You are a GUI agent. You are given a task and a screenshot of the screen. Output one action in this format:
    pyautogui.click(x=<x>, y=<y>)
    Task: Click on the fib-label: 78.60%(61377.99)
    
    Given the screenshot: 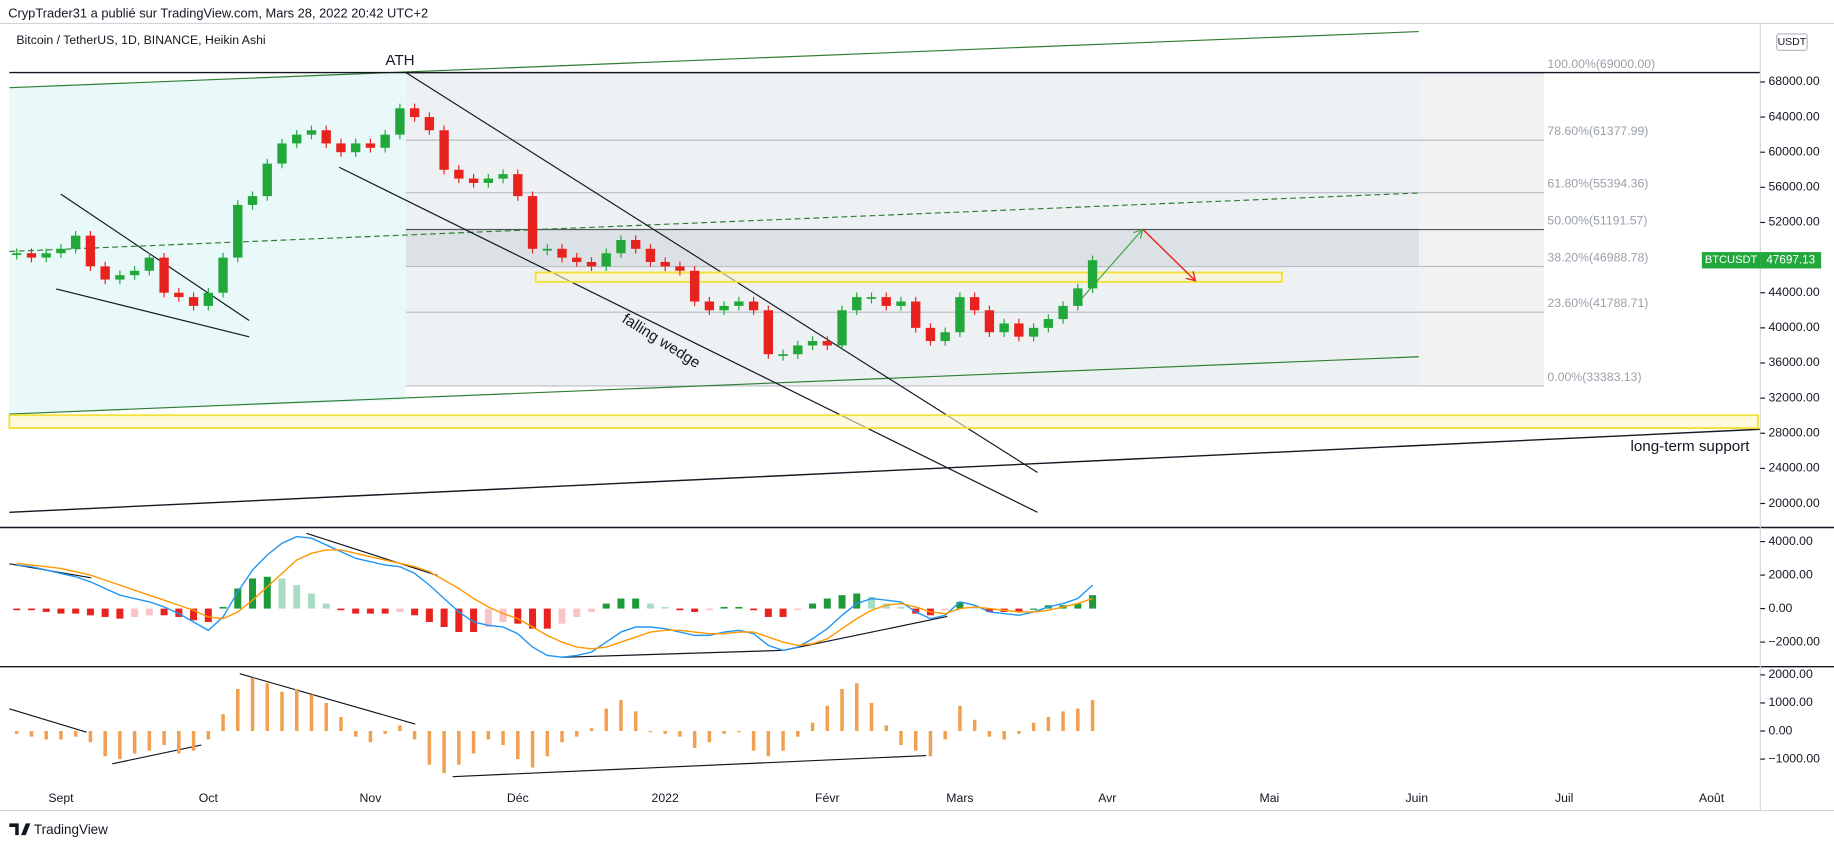 What is the action you would take?
    pyautogui.click(x=1597, y=131)
    